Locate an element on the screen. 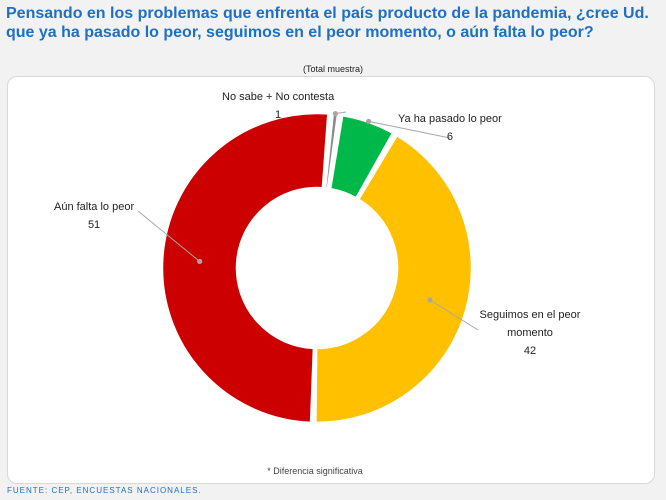 The width and height of the screenshot is (666, 500). slice-value-ya-ha-pasado: 6 is located at coordinates (449, 137).